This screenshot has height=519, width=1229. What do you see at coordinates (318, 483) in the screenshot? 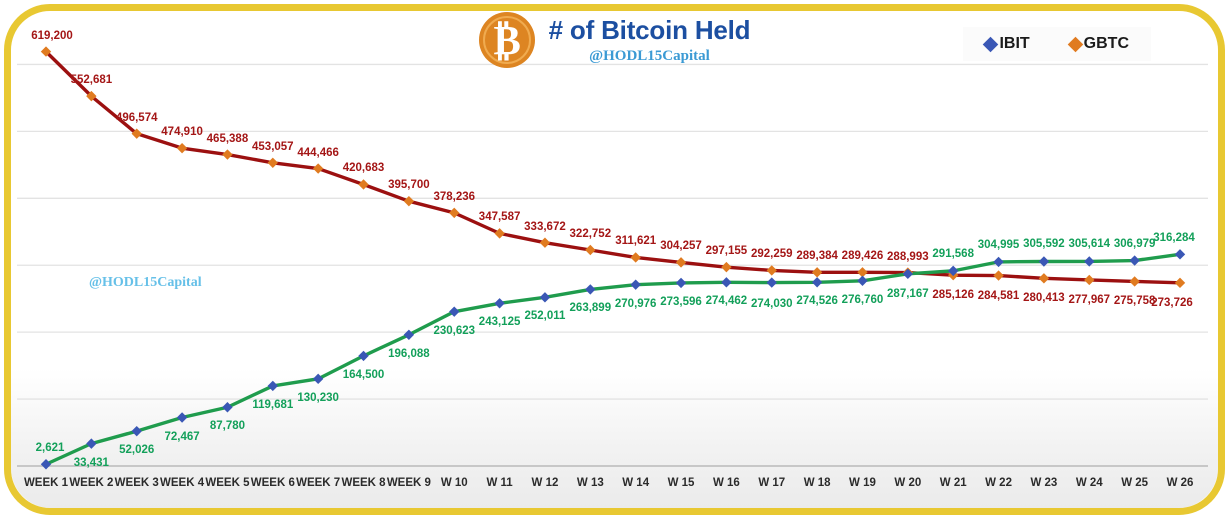
I see `x-axis-label-7: WEEK 7` at bounding box center [318, 483].